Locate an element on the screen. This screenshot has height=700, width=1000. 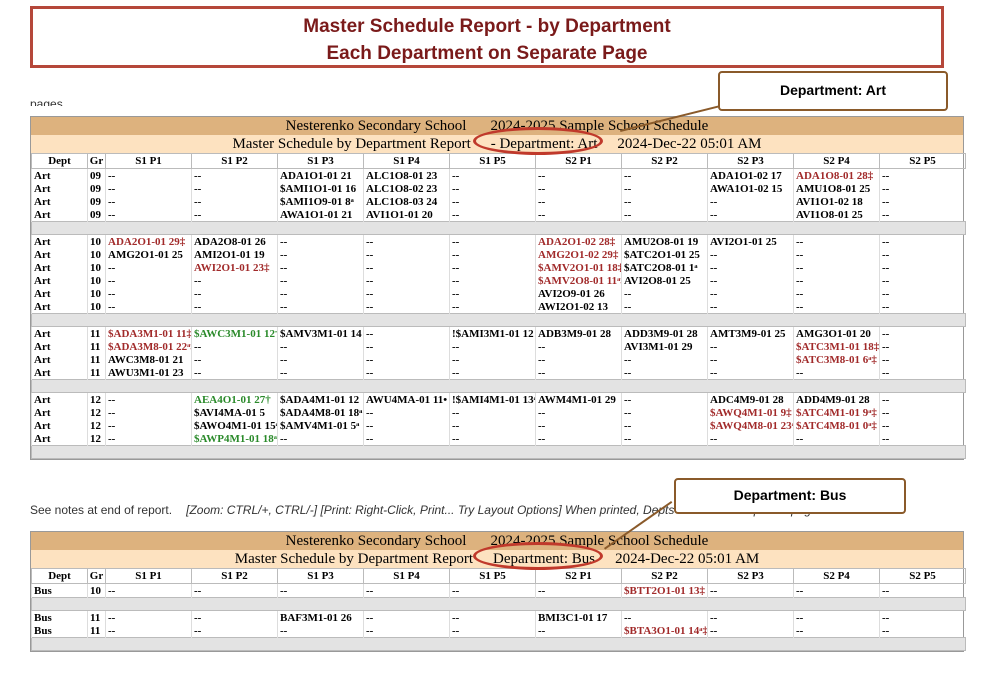
course-cell: $AMV2O1-01 18‡ is located at coordinates (578, 267).